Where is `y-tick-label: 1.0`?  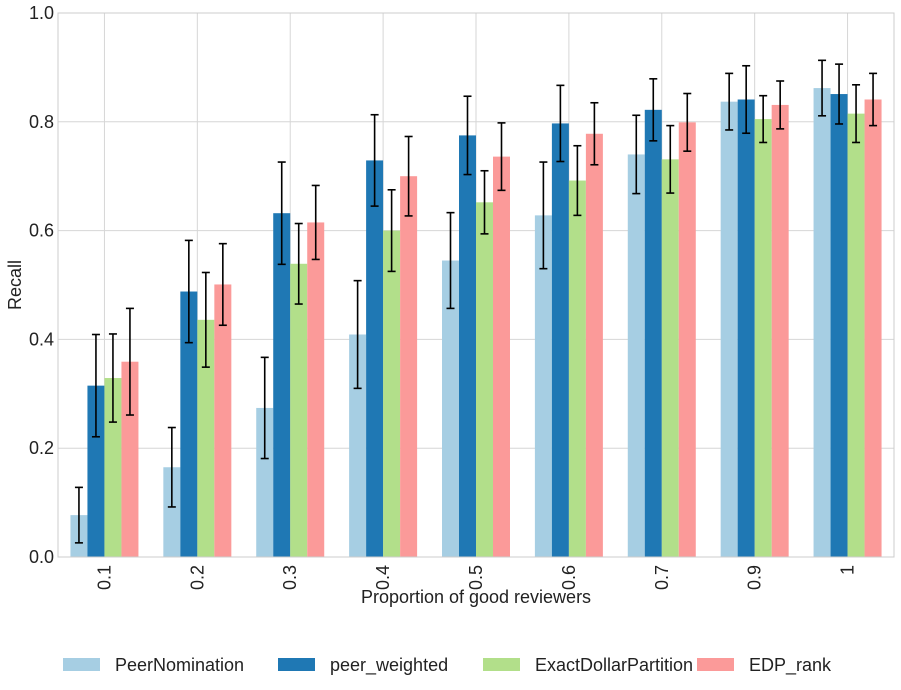 y-tick-label: 1.0 is located at coordinates (41, 13).